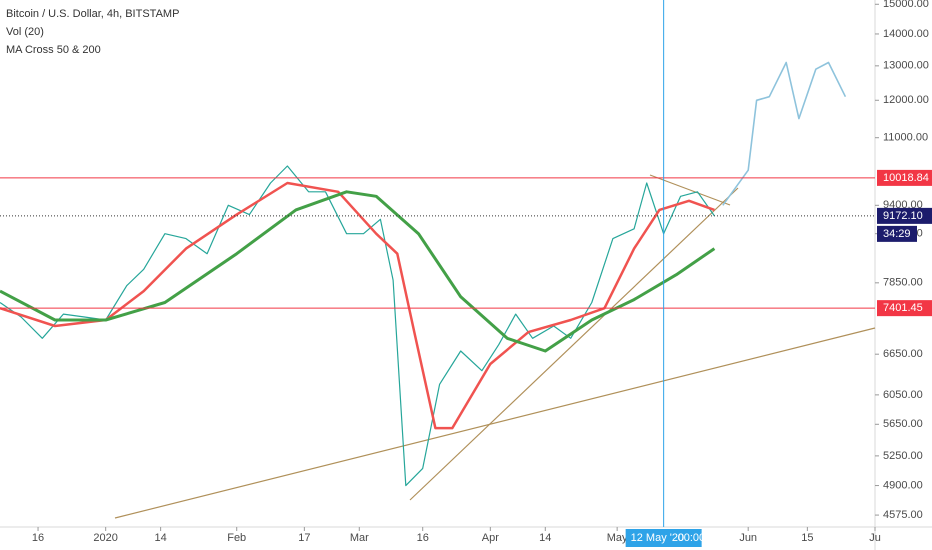 This screenshot has height=550, width=932. I want to click on y-tick-label: 5250.00, so click(903, 456).